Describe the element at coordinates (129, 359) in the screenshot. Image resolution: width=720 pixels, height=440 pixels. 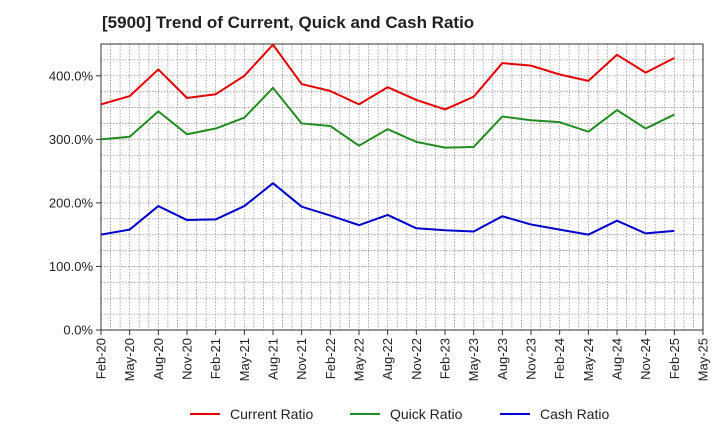
I see `x-tick-label: May-20` at that location.